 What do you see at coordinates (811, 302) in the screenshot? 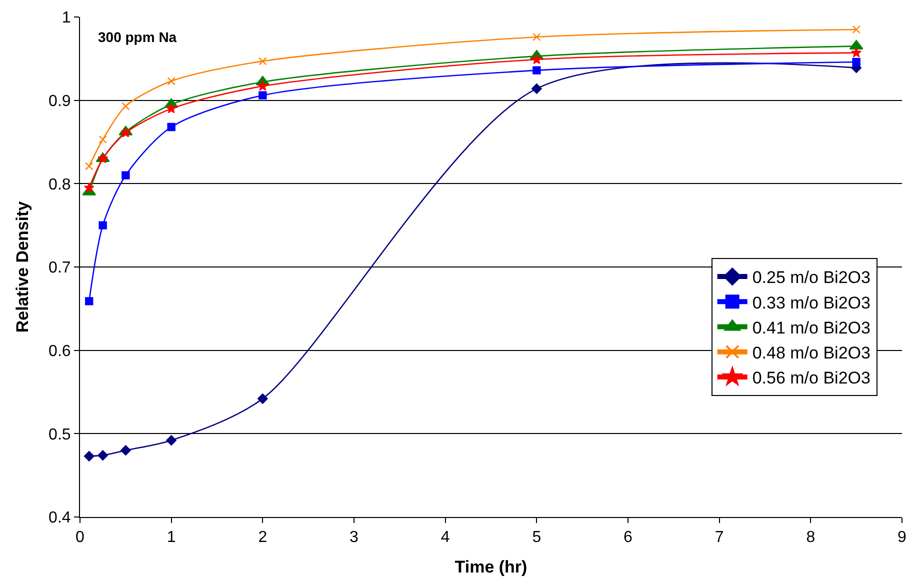
I see `legend-label: 0.33 m/o Bi2O3` at bounding box center [811, 302].